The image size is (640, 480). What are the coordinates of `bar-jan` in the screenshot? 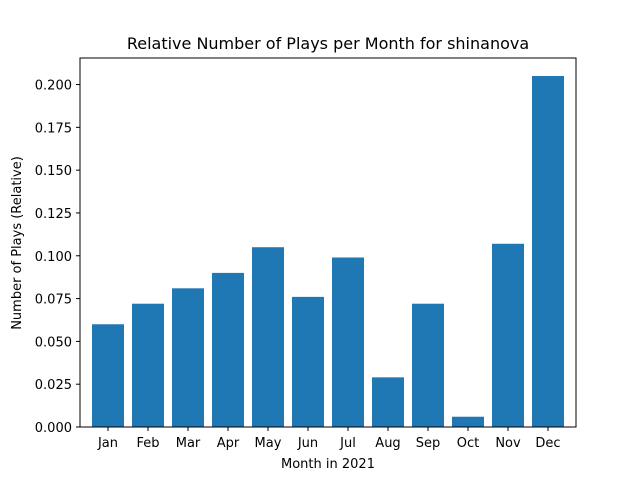 It's located at (108, 375).